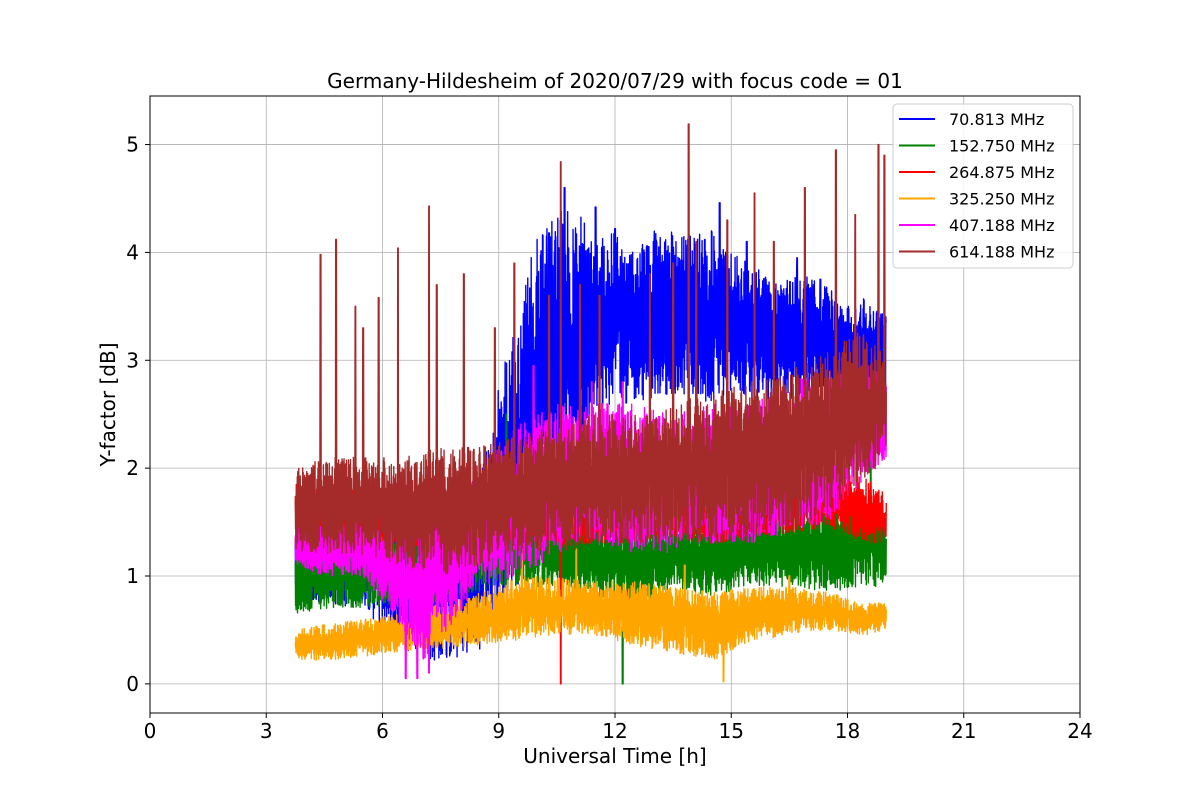 The width and height of the screenshot is (1200, 804). I want to click on x-tick-label: 3, so click(266, 731).